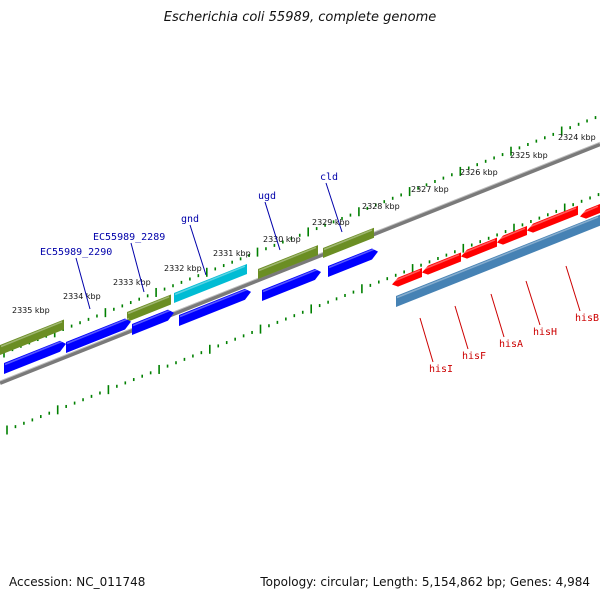 This screenshot has height=600, width=600. I want to click on scale-label: 2326 kbp, so click(479, 172).